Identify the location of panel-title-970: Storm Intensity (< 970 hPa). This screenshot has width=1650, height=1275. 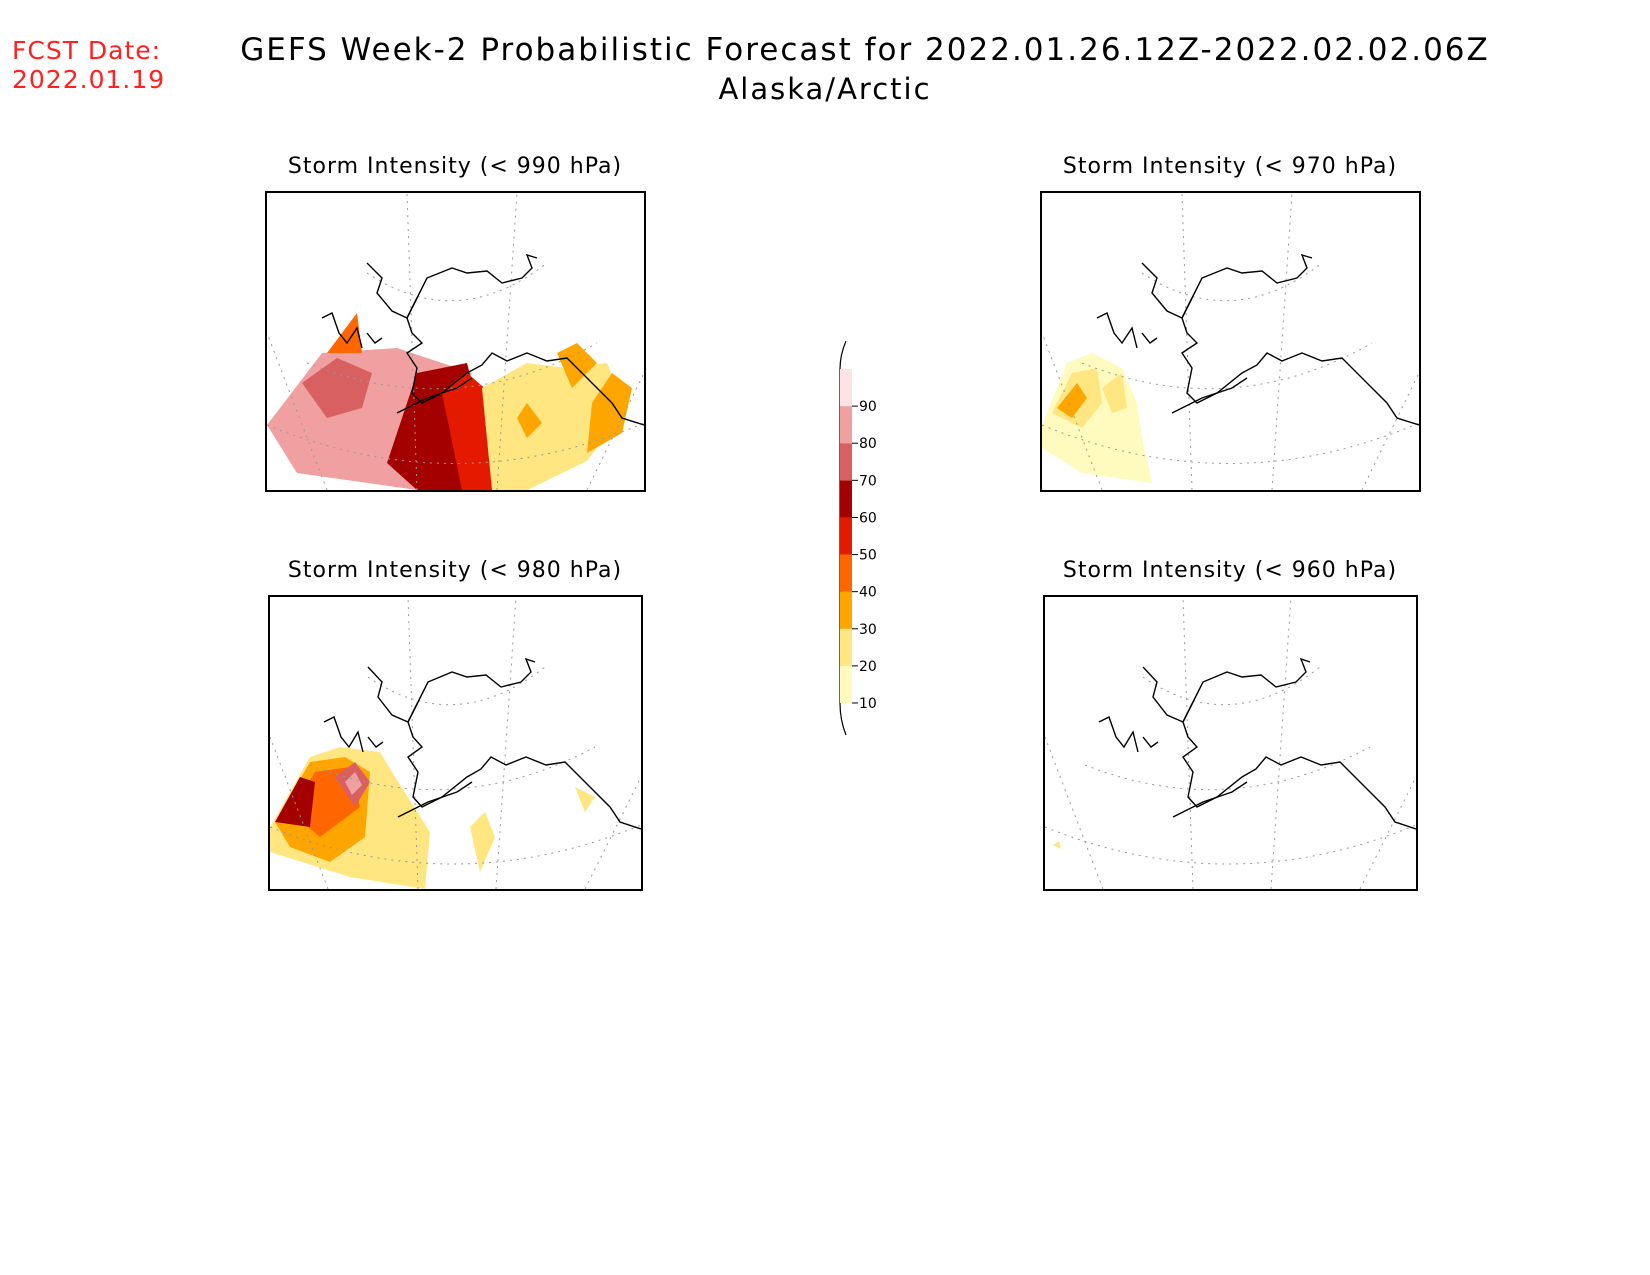
(1230, 166).